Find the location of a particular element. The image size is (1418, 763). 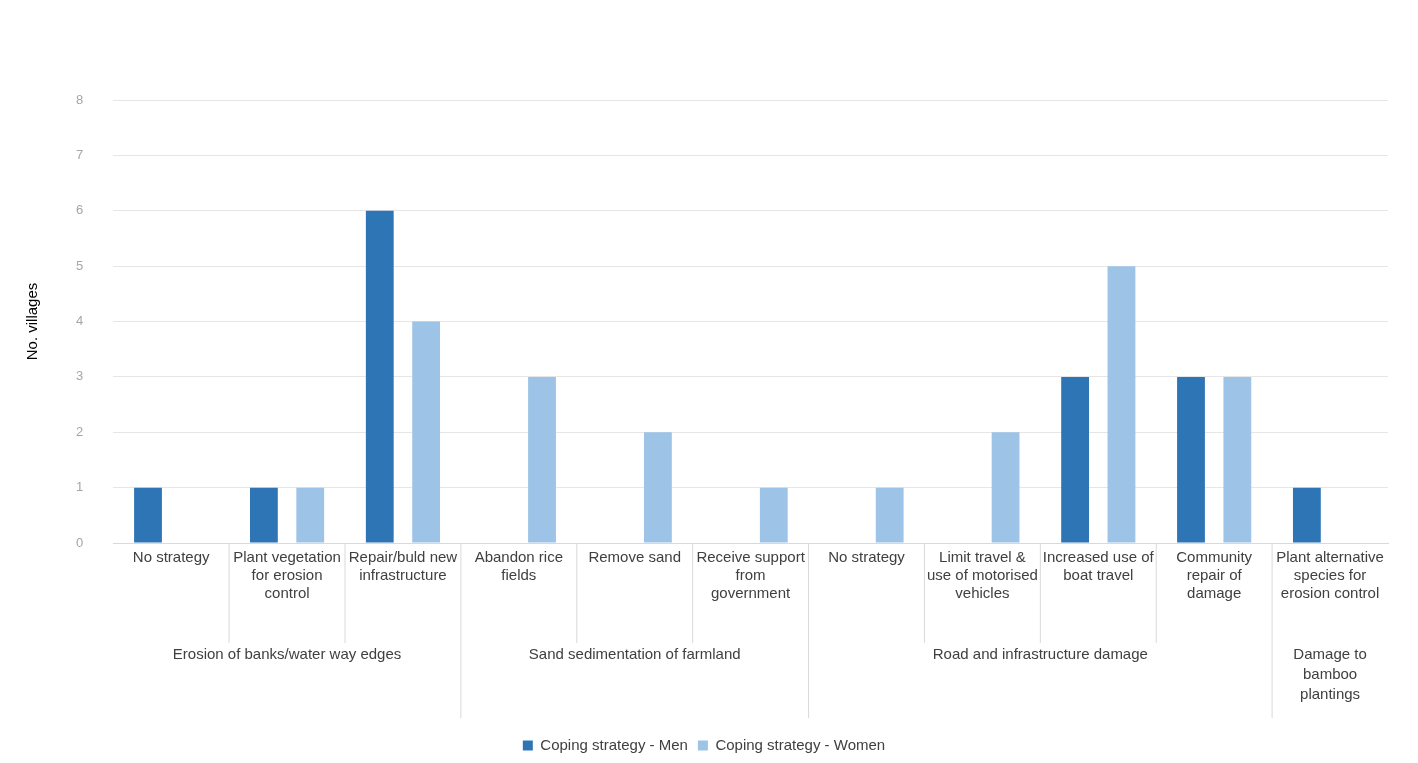

text: Erosion of banks/water way edges is located at coordinates (287, 653).